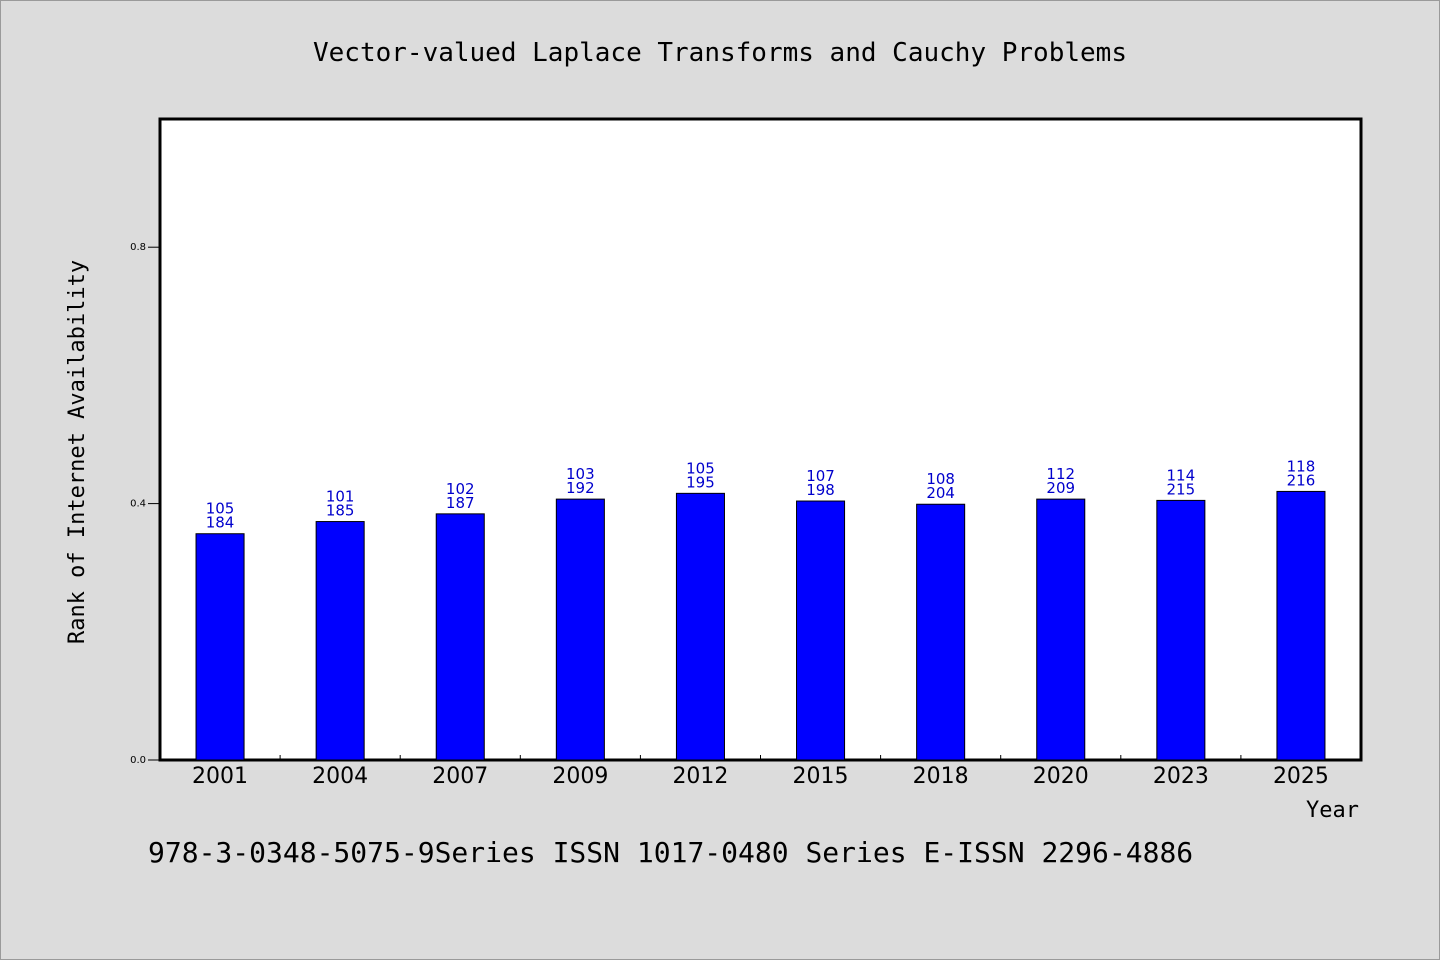 Image resolution: width=1440 pixels, height=960 pixels. What do you see at coordinates (580, 474) in the screenshot?
I see `data-label-top: 103` at bounding box center [580, 474].